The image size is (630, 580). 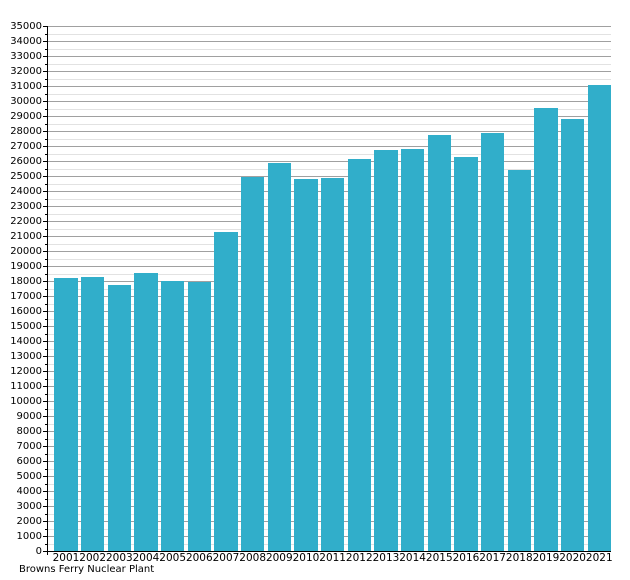 What do you see at coordinates (66, 558) in the screenshot?
I see `x-tick-label-2001: 2001` at bounding box center [66, 558].